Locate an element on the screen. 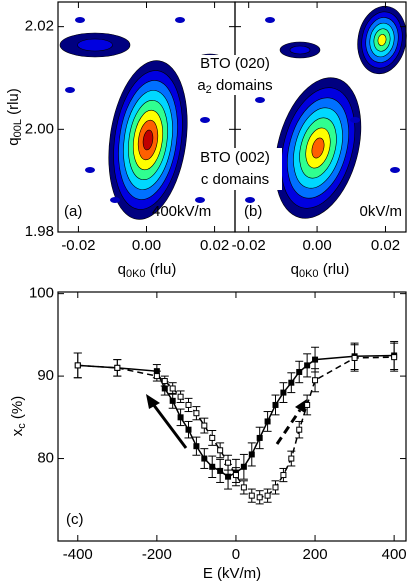  annotation: BTO (020) is located at coordinates (235, 63).